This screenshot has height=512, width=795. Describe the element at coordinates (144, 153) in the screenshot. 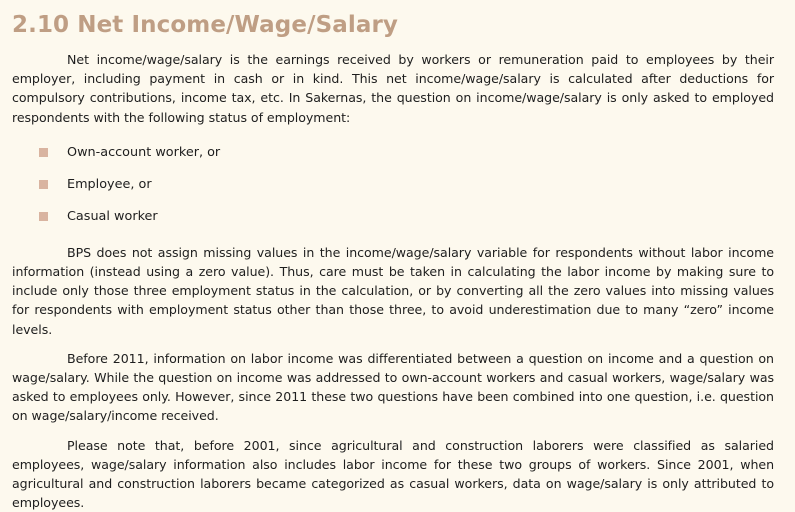

I see `list-item-text: Own-account worker, or` at that location.